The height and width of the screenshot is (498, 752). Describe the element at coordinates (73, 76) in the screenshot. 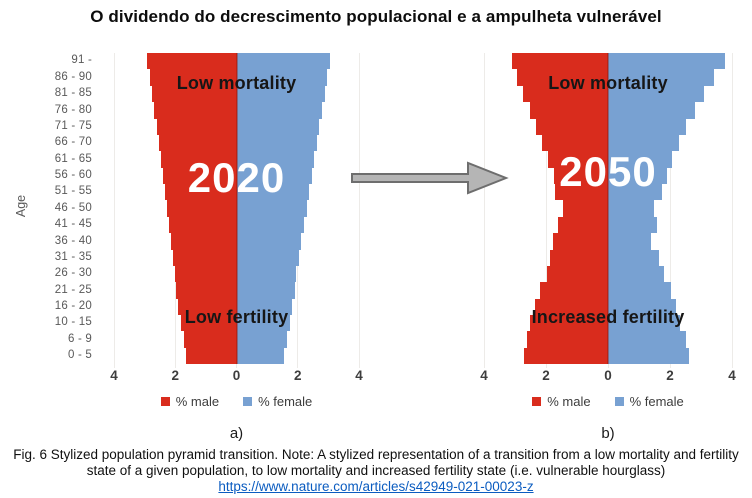

I see `age-tick-label: 86 - 90` at that location.